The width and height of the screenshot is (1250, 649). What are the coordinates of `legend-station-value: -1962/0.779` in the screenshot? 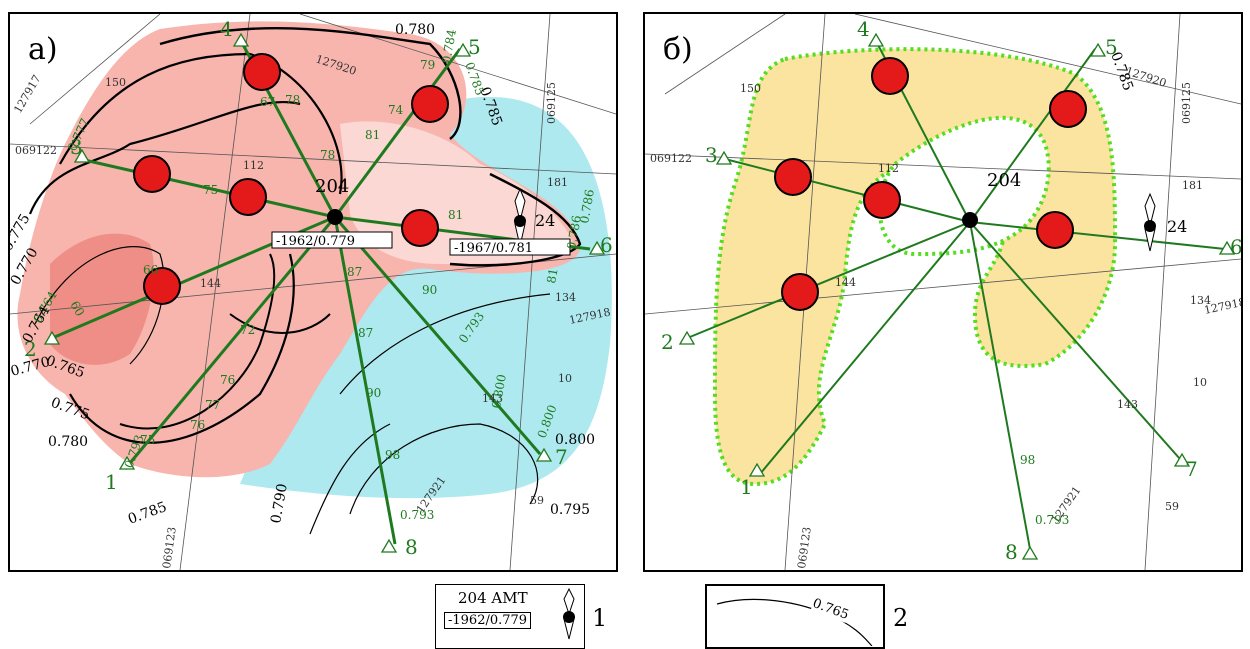 It's located at (488, 620).